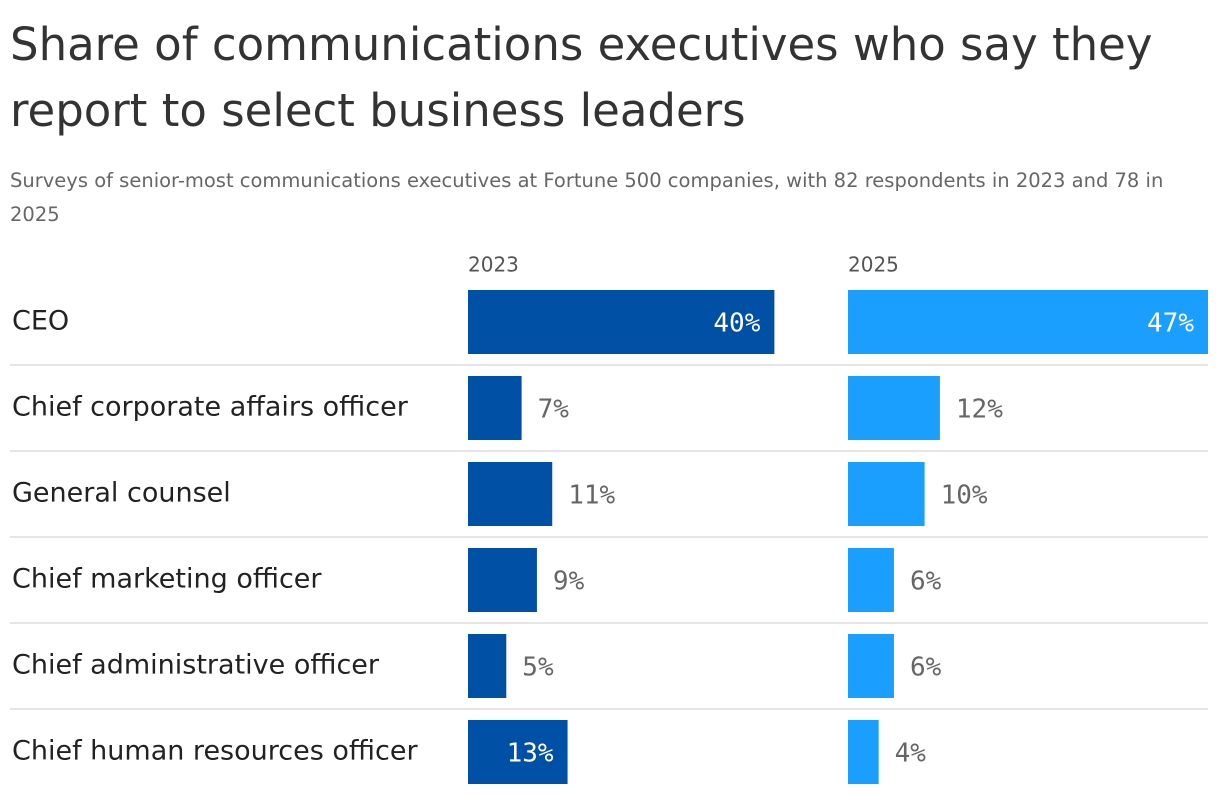 This screenshot has width=1220, height=794. What do you see at coordinates (493, 265) in the screenshot?
I see `panel-header: 2023` at bounding box center [493, 265].